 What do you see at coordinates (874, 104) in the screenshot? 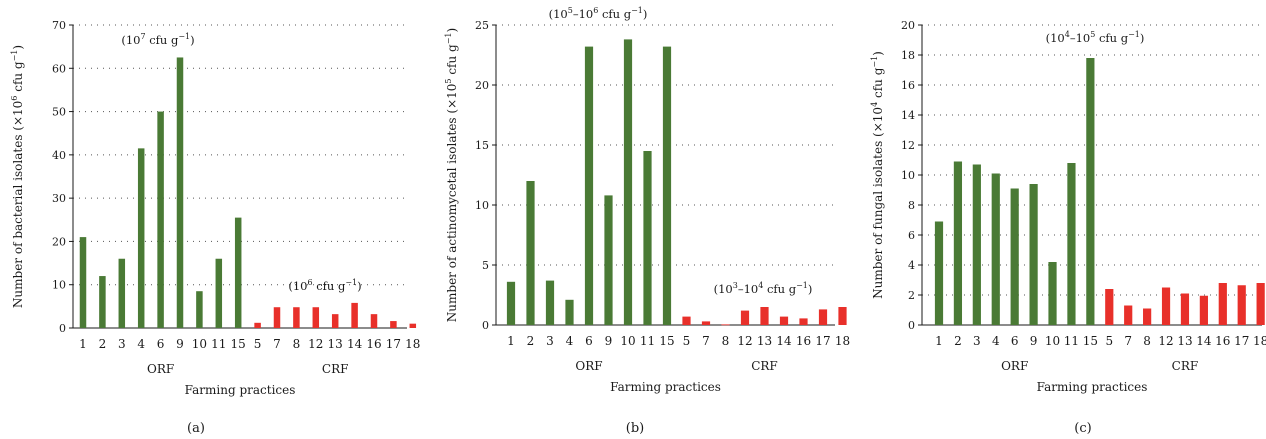
I see `y-axis-label-sup-1: 4` at bounding box center [874, 104].